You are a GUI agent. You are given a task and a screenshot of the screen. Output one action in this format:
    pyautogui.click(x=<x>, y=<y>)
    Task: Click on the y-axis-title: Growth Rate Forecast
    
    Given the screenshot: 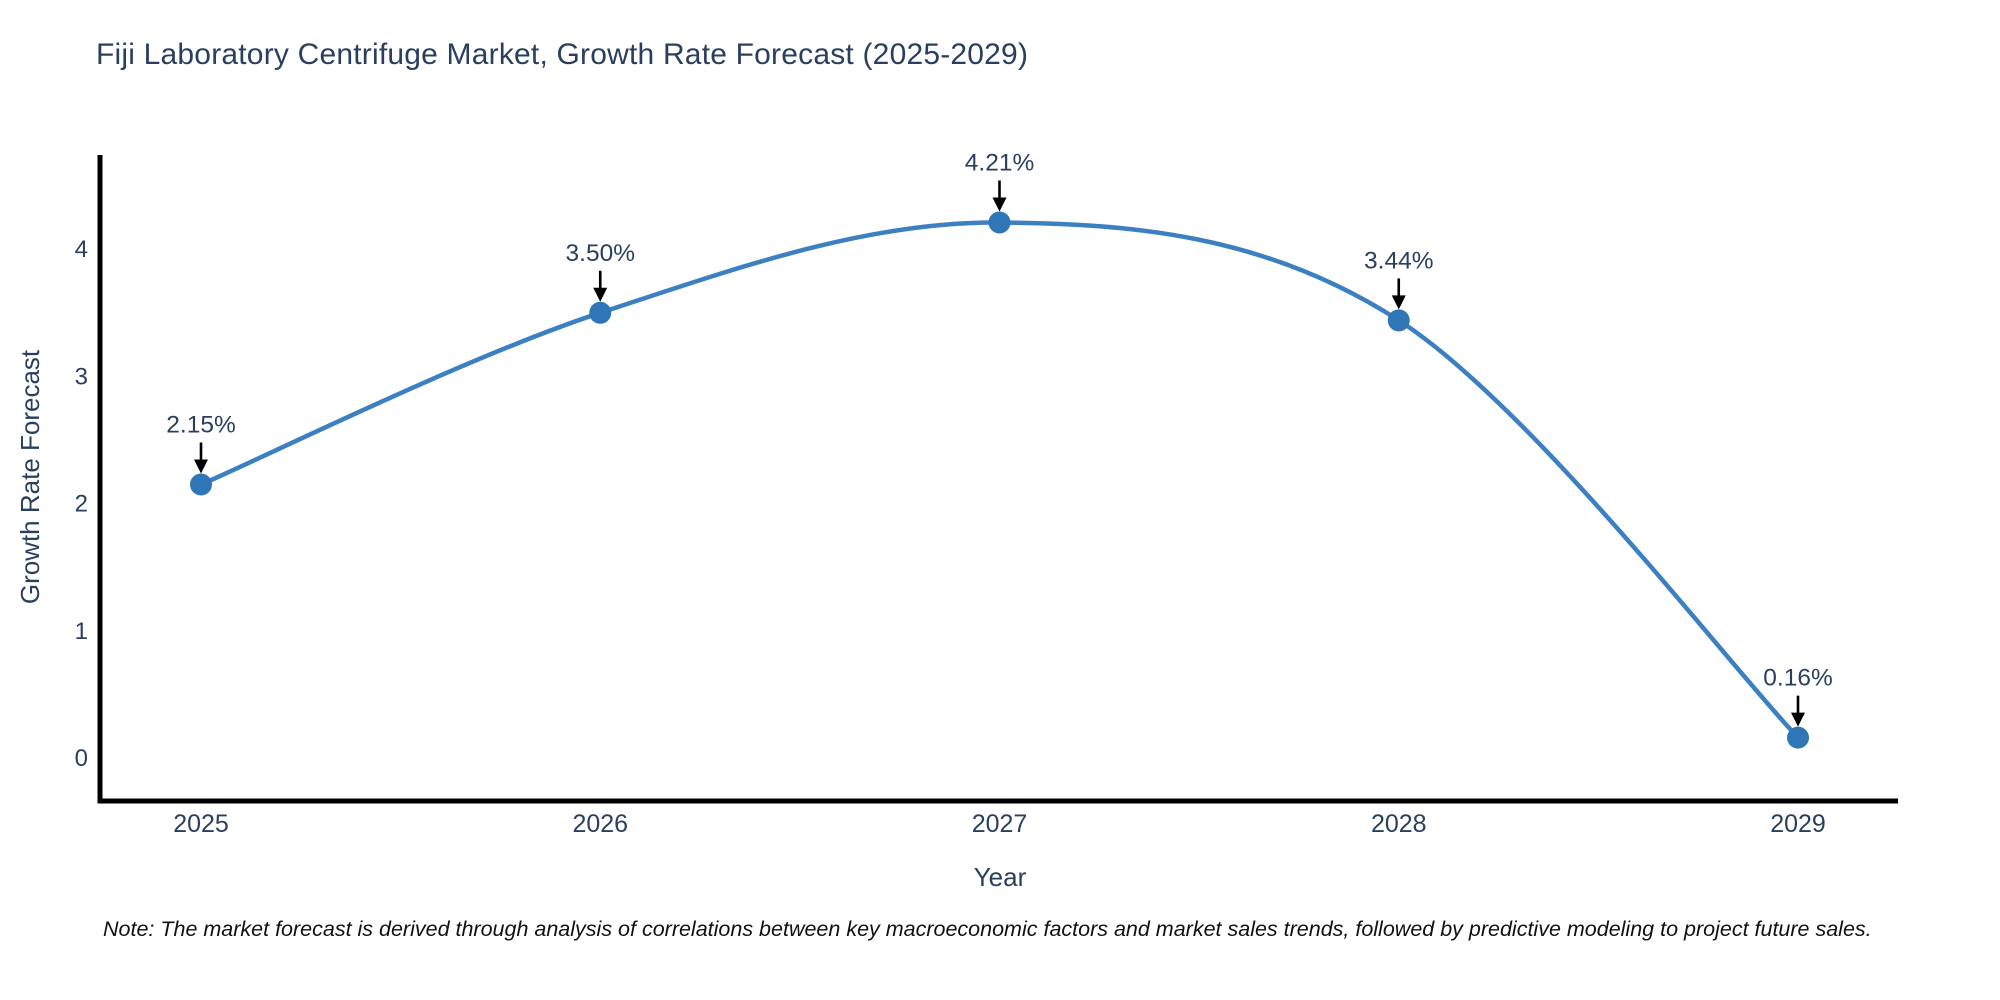 What is the action you would take?
    pyautogui.click(x=30, y=476)
    